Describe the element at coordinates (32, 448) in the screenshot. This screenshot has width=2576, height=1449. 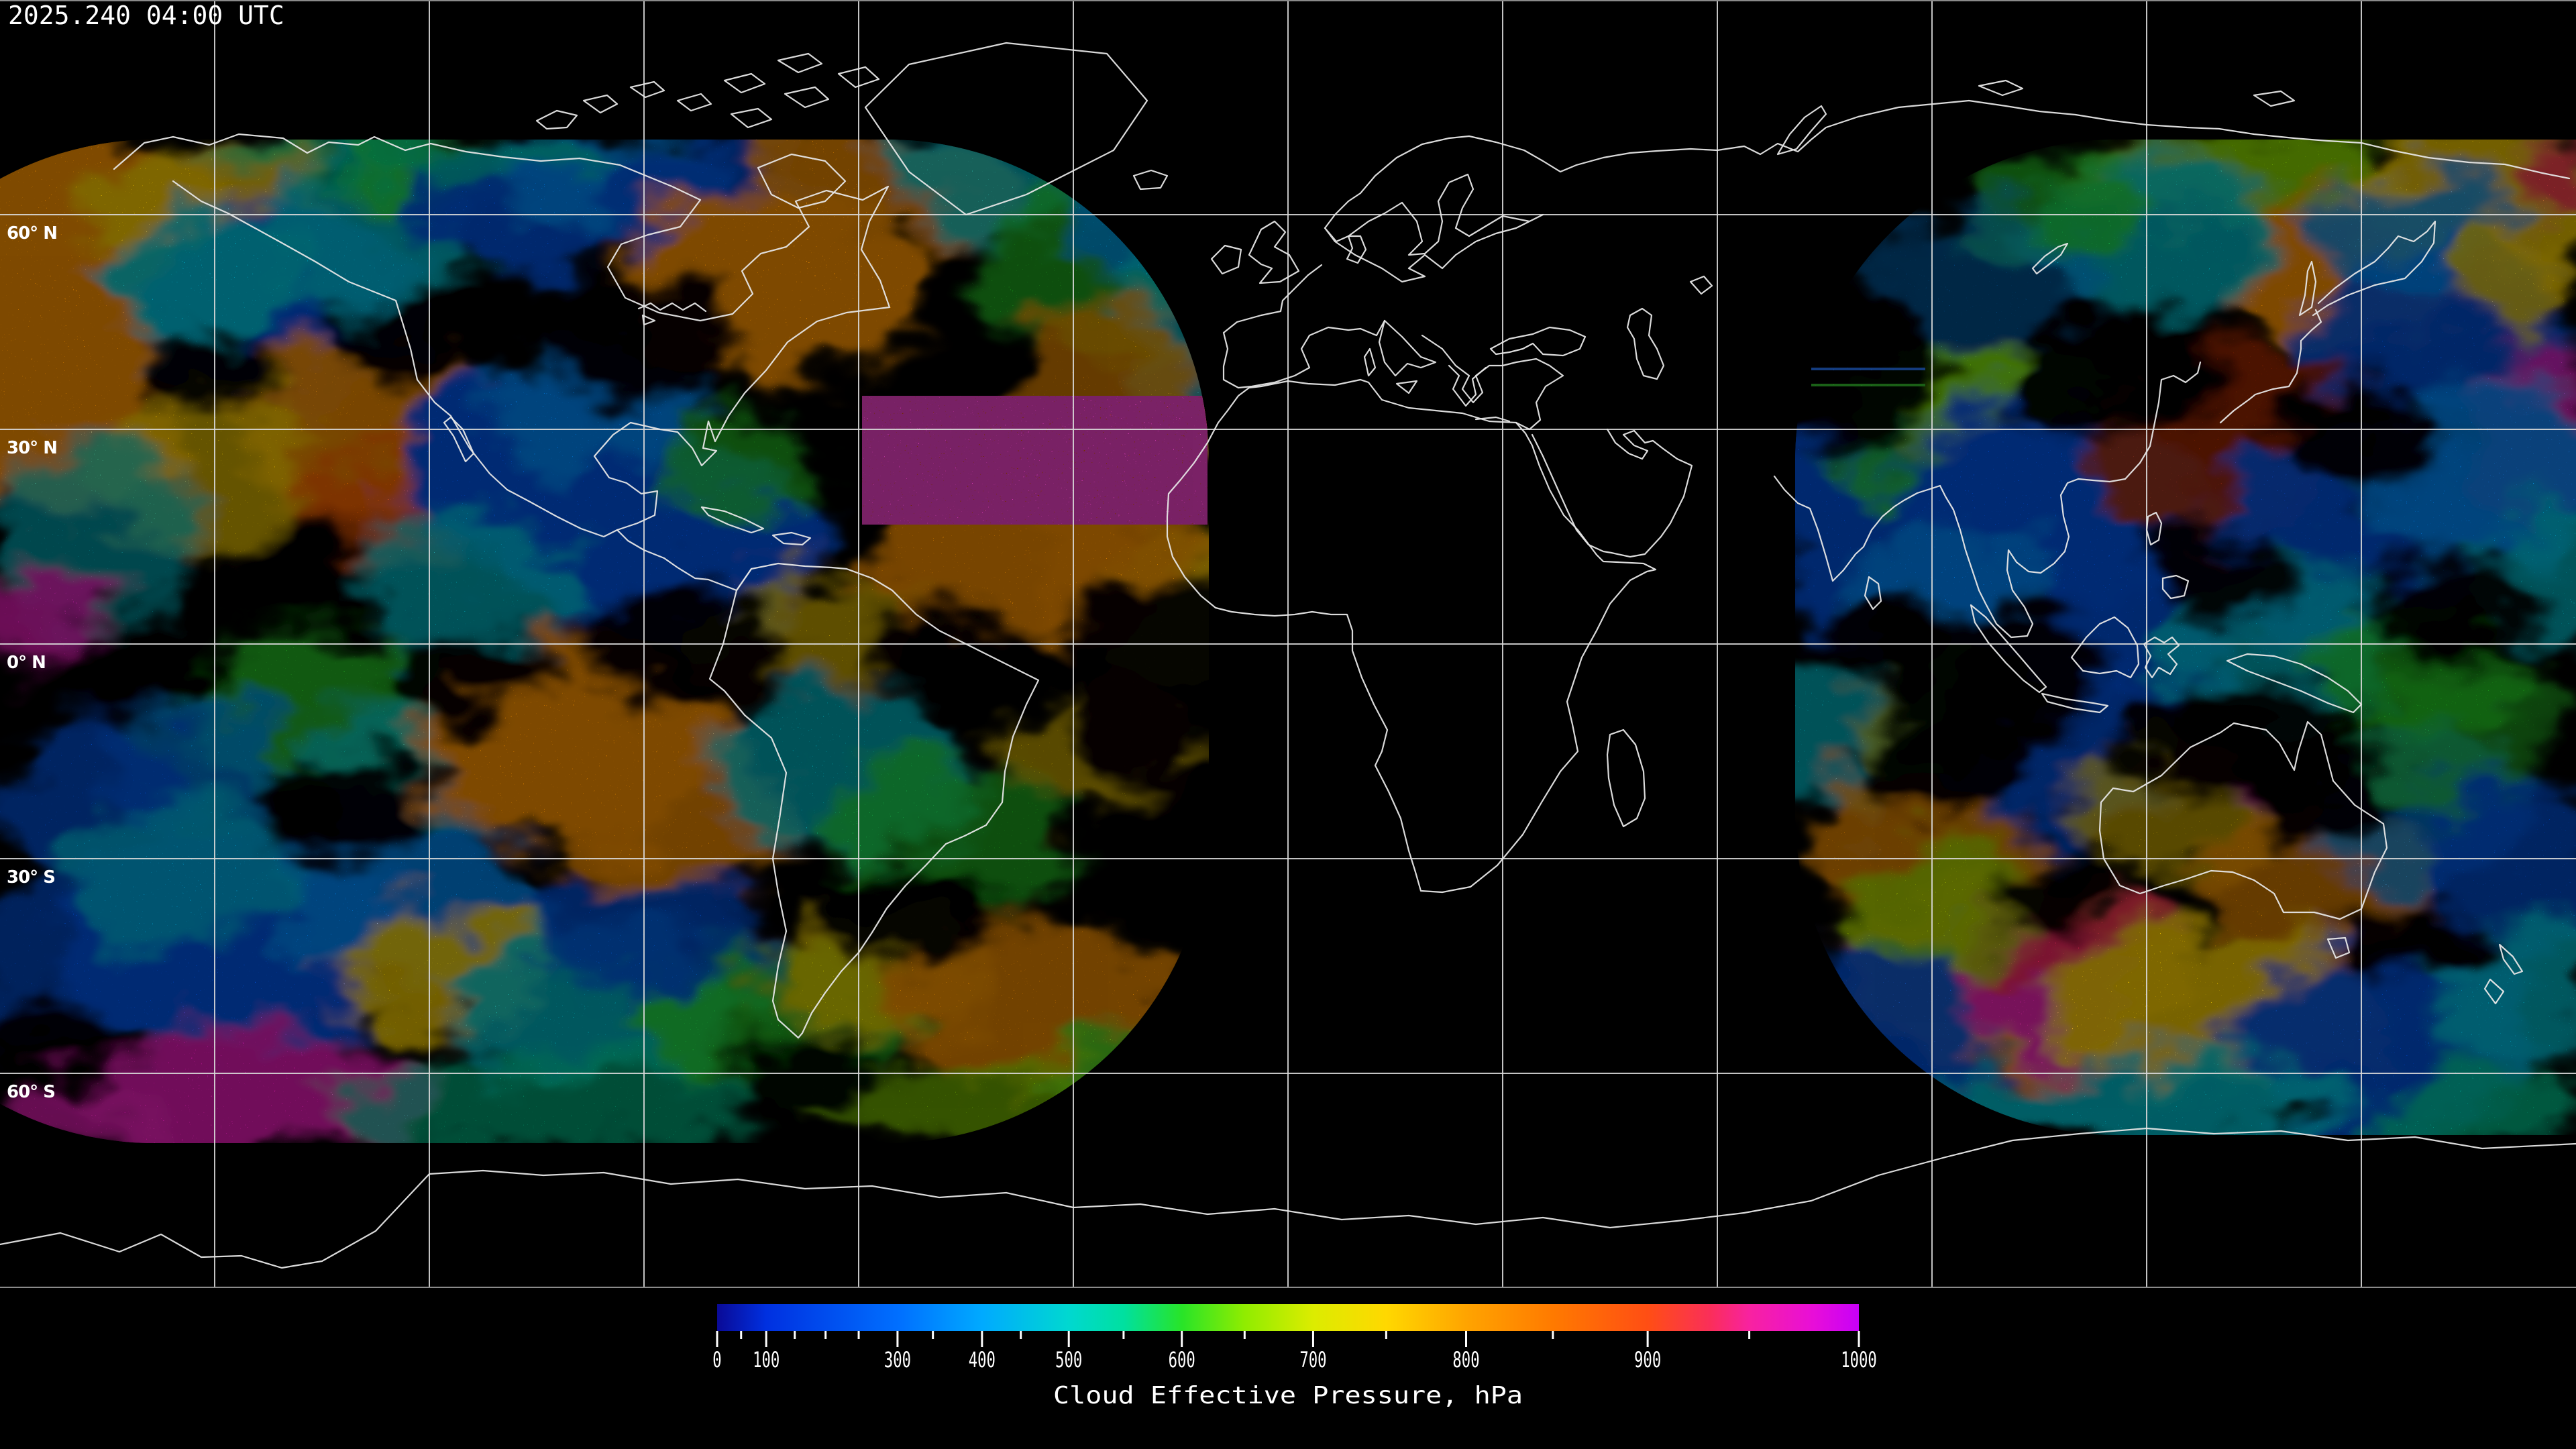
I see `latitude-label: 30° N` at that location.